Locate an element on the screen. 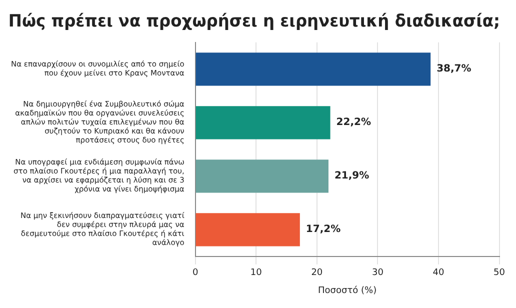 The width and height of the screenshot is (516, 308). x-tick-label: 20 is located at coordinates (317, 273).